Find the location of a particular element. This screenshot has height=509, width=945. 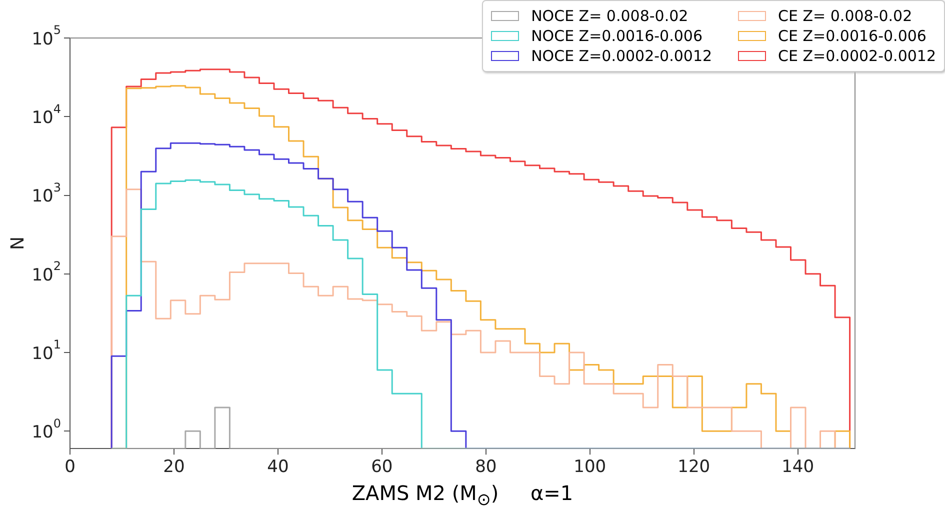

x-tick-label: 60 is located at coordinates (382, 467).